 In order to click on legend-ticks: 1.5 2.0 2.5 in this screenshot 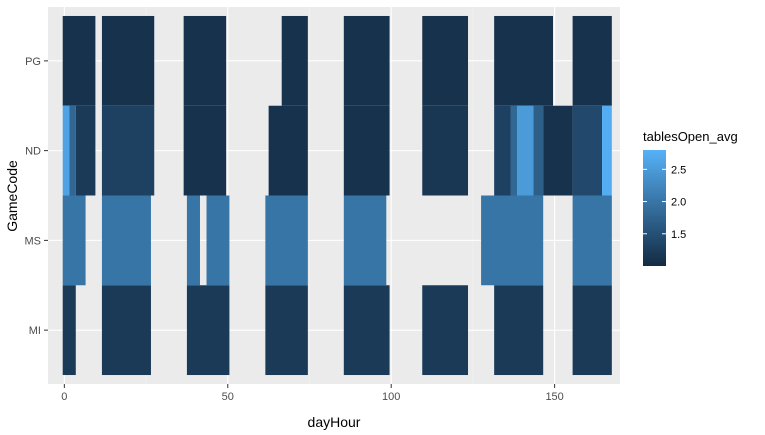, I will do `click(664, 202)`.